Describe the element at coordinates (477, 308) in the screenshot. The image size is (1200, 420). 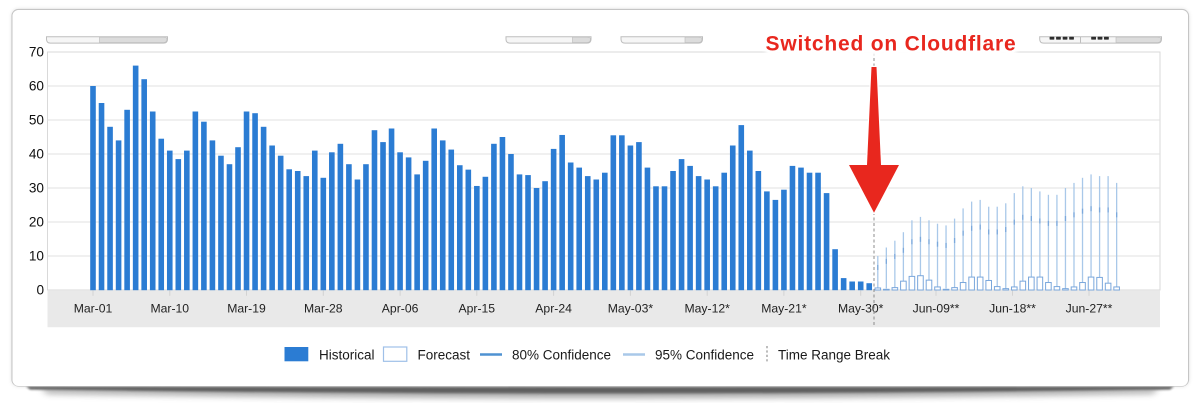
I see `svg-text: Apr-15` at that location.